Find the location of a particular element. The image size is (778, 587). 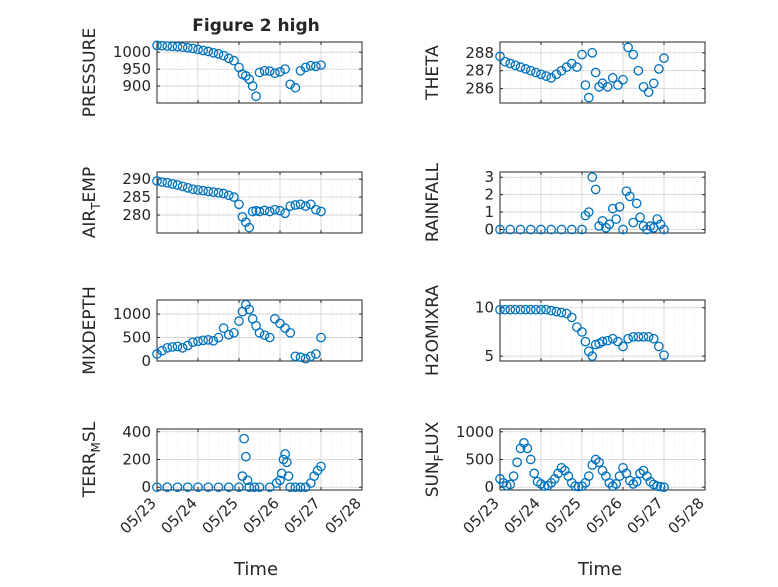

y-axis-label: TERRMSL is located at coordinates (91, 459).